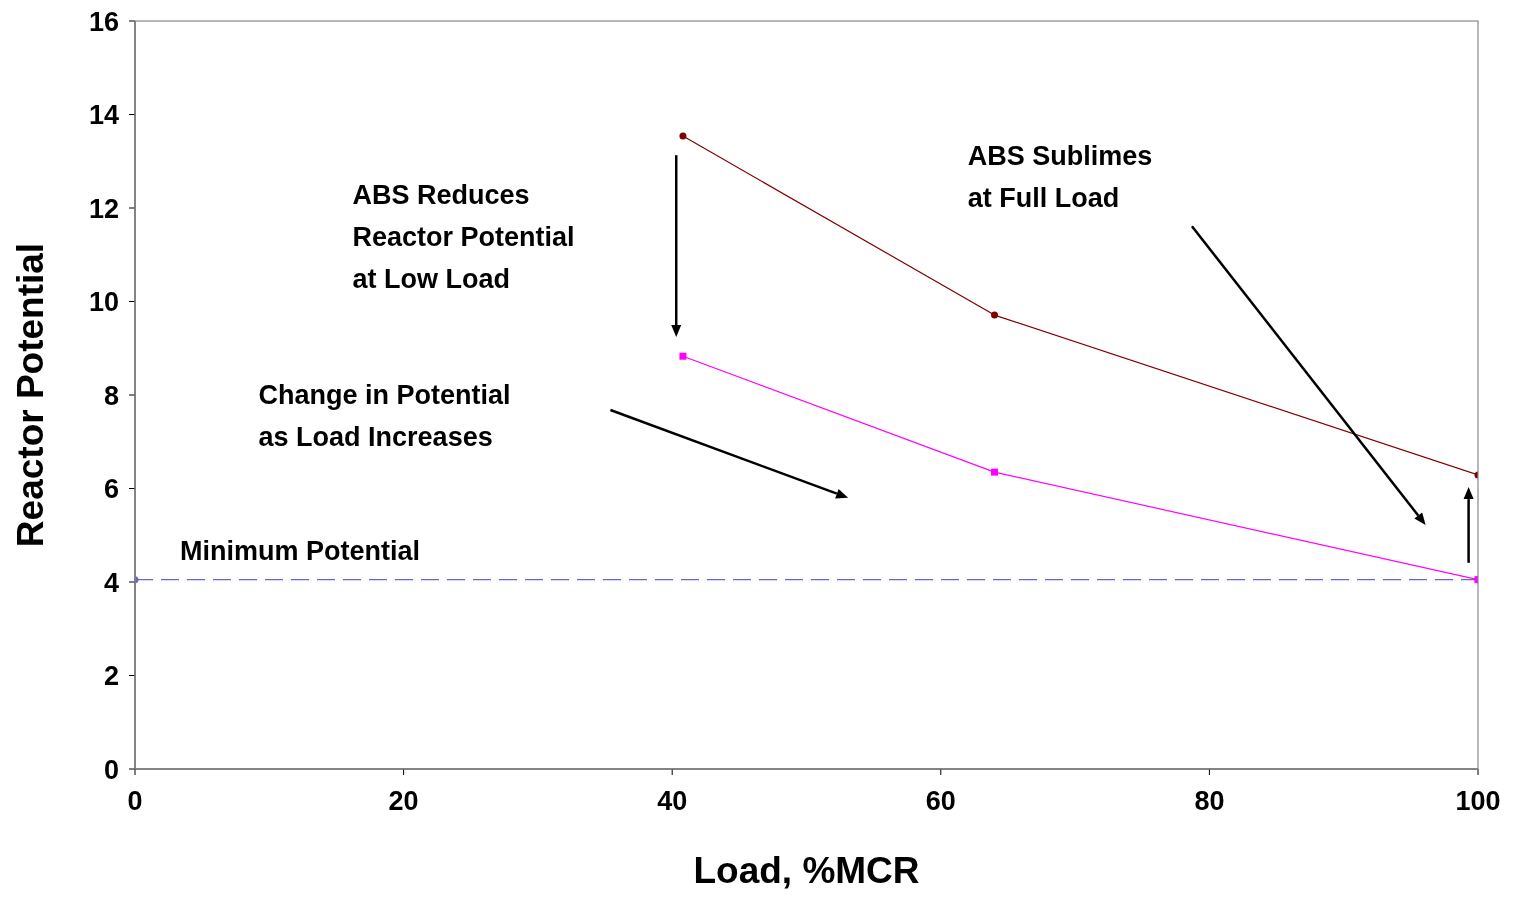 The height and width of the screenshot is (904, 1514). I want to click on y-tick-label: 12, so click(103, 208).